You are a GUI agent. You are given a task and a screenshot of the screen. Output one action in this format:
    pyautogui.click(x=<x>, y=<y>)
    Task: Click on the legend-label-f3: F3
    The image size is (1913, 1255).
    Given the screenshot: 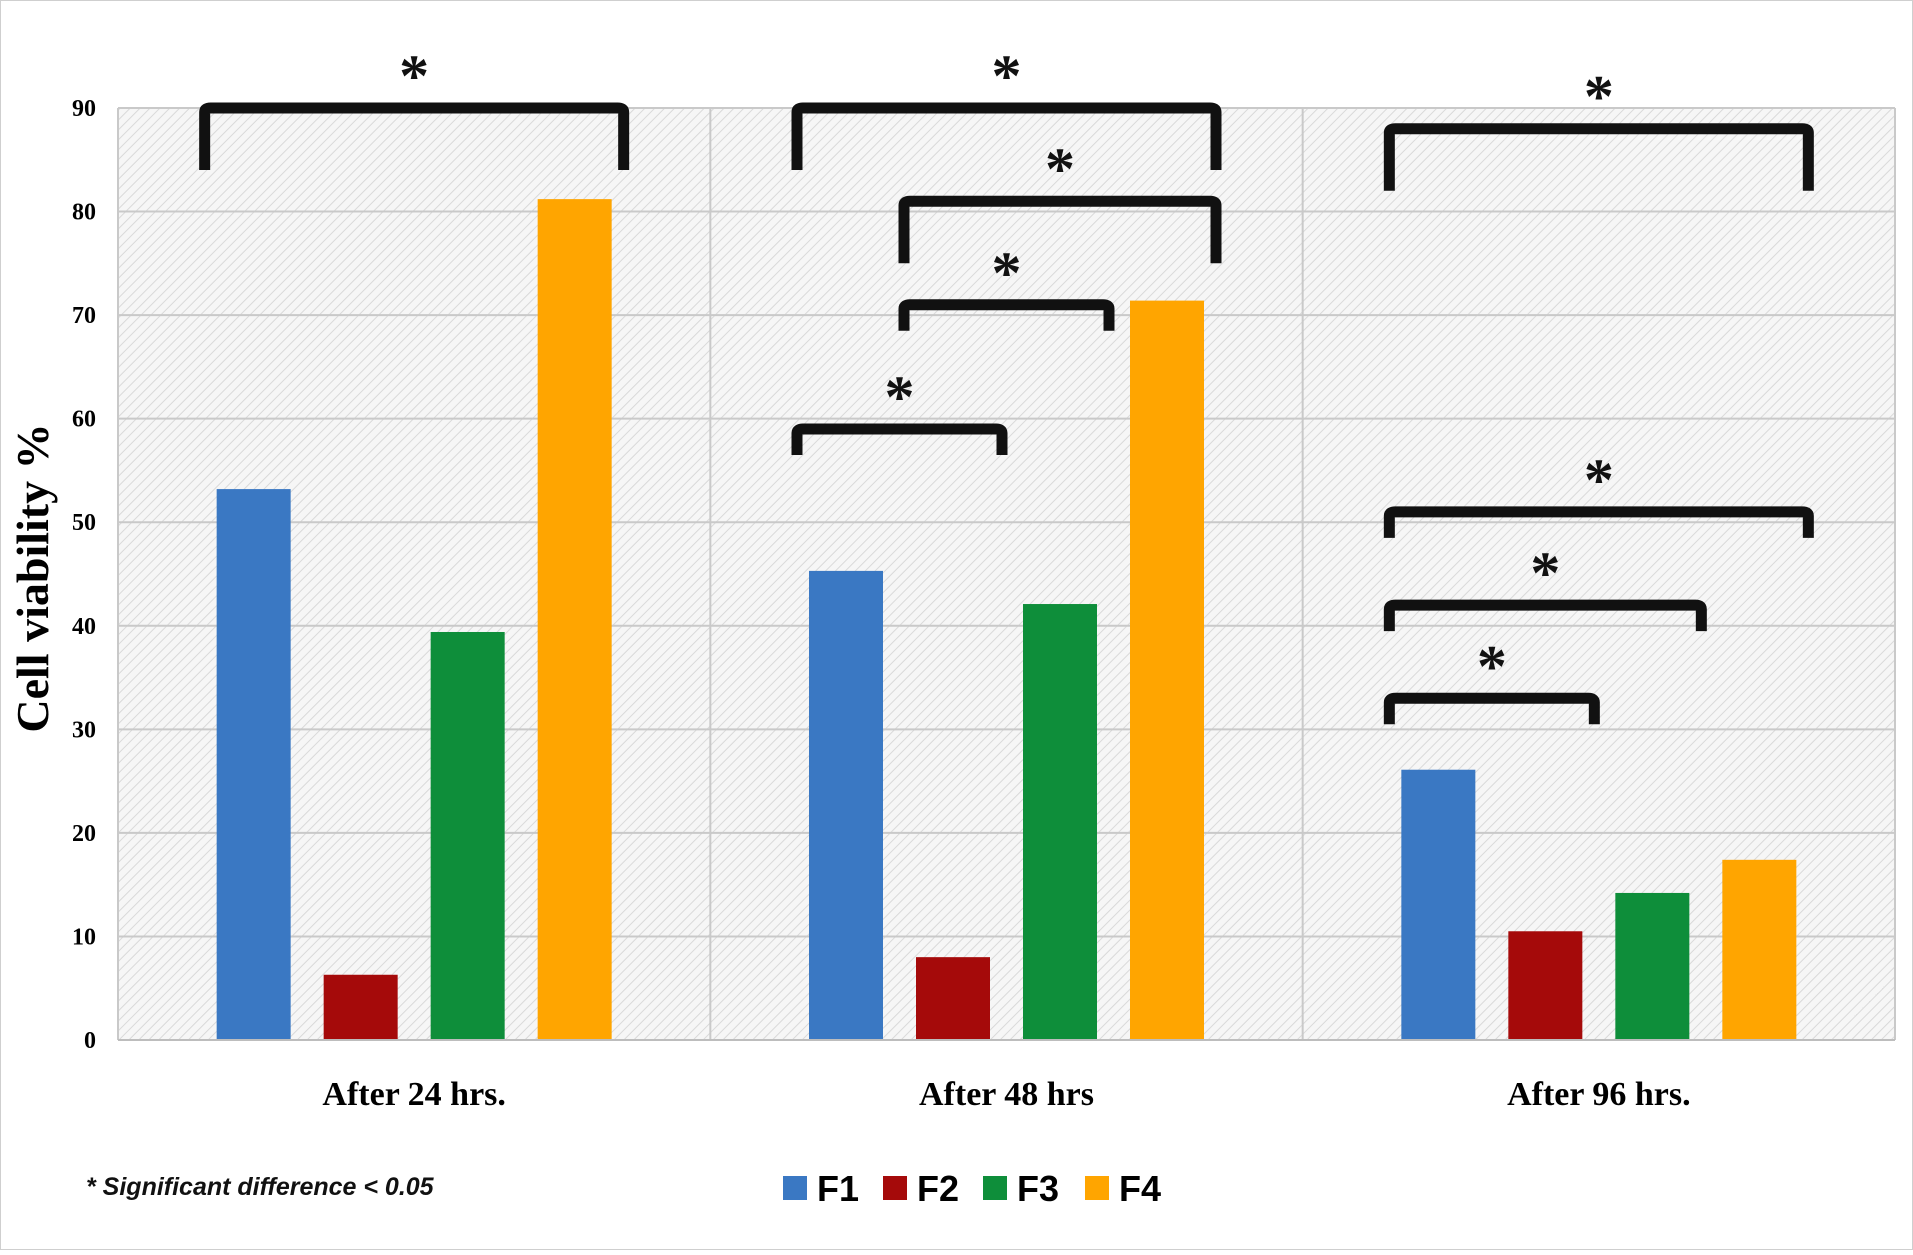 What is the action you would take?
    pyautogui.click(x=1038, y=1188)
    